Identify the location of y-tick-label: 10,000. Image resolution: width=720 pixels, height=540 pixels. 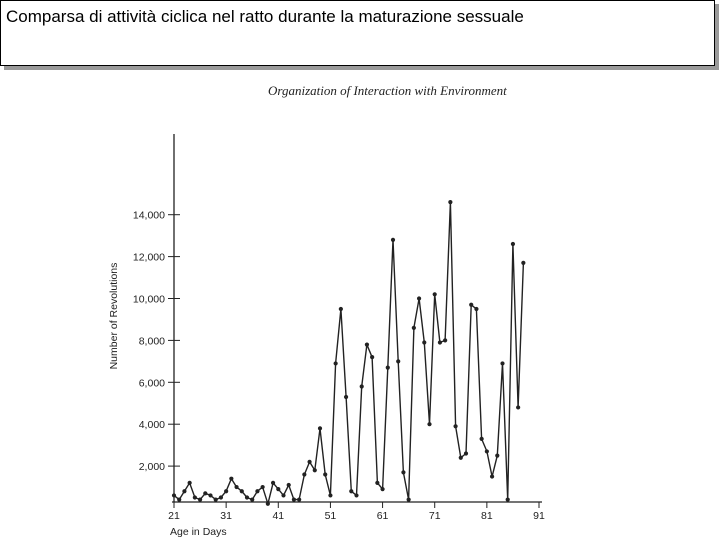
(149, 300).